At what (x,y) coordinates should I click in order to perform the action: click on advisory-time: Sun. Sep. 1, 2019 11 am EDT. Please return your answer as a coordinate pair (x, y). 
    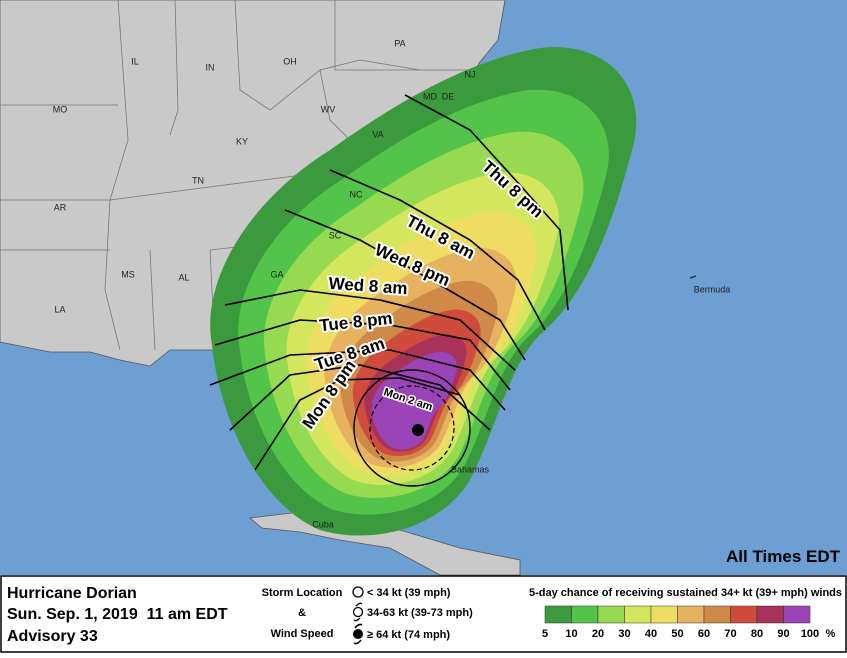
    Looking at the image, I should click on (117, 614).